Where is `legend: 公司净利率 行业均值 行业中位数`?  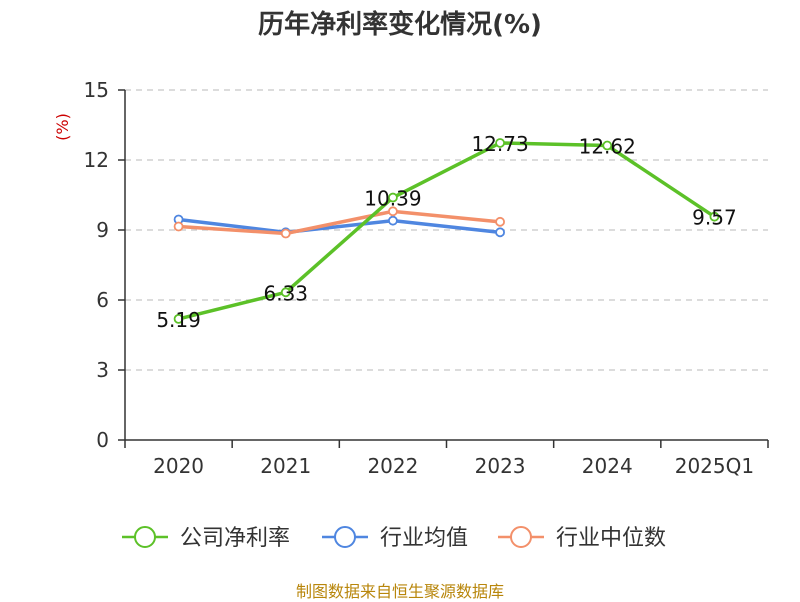 legend: 公司净利率 行业均值 行业中位数 is located at coordinates (394, 538).